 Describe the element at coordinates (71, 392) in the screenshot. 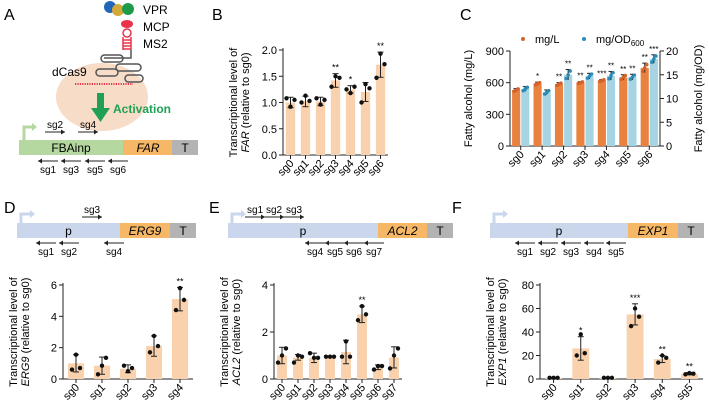

I see `x-tick-label: sg0` at that location.